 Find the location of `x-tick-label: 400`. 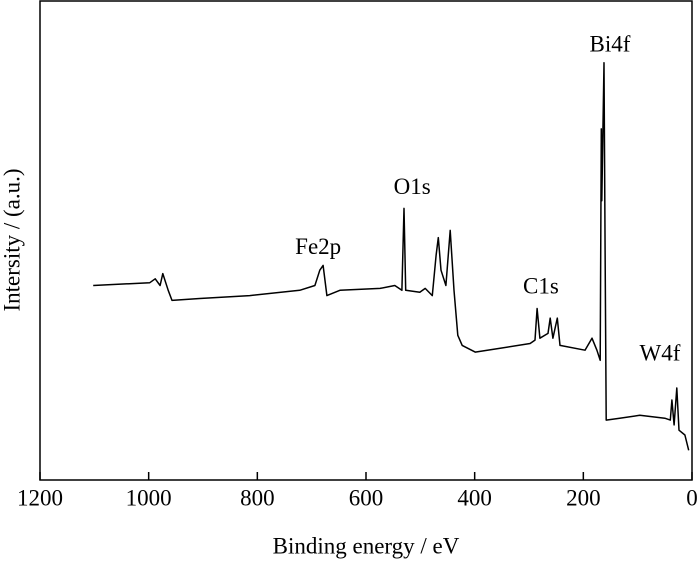

x-tick-label: 400 is located at coordinates (474, 497).